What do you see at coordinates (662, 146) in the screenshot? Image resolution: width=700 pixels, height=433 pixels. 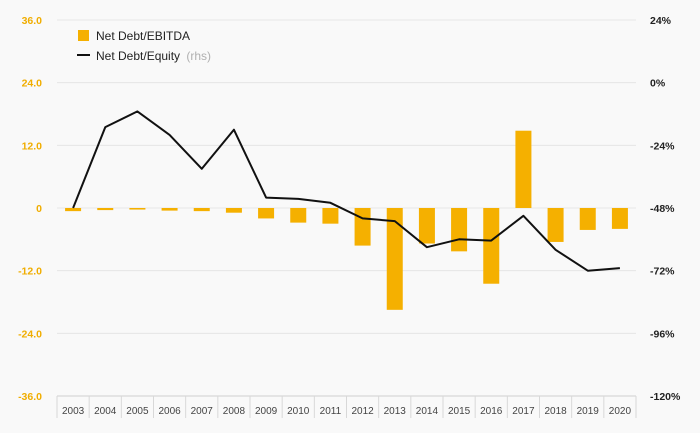 I see `right-tick-label: -24%` at bounding box center [662, 146].